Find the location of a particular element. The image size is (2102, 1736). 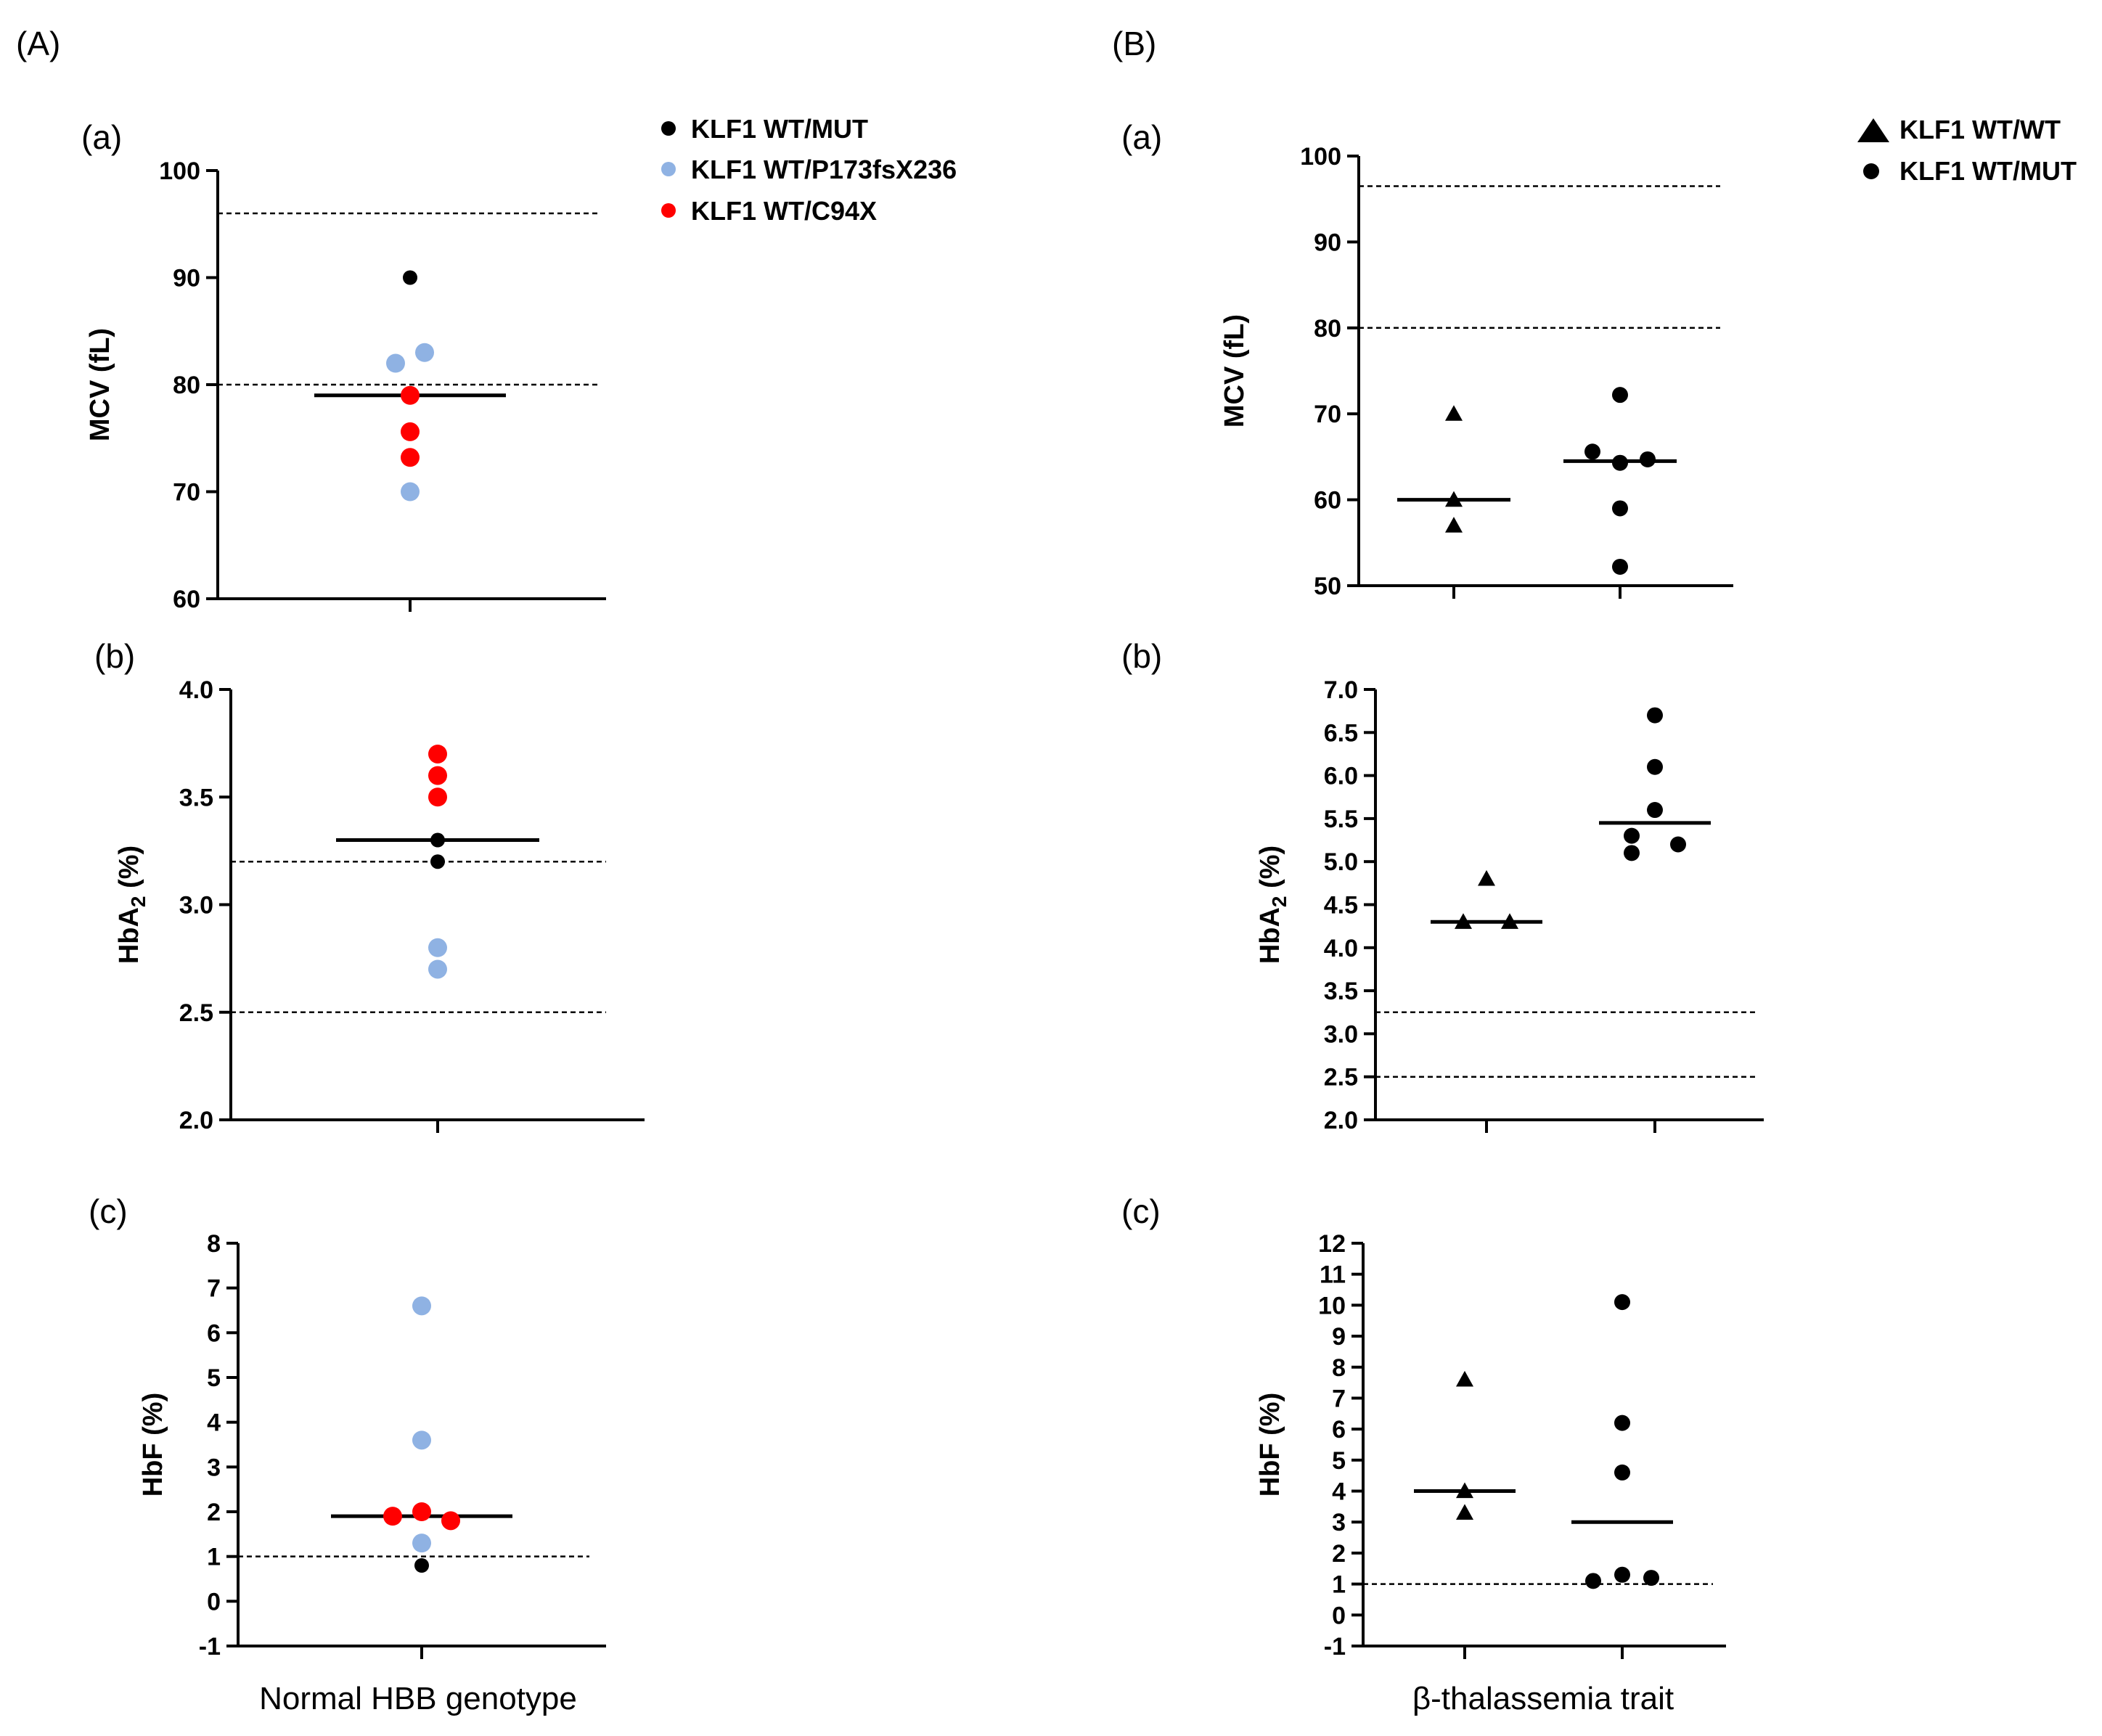

y-tick-label-A-c: 3 is located at coordinates (214, 1467).